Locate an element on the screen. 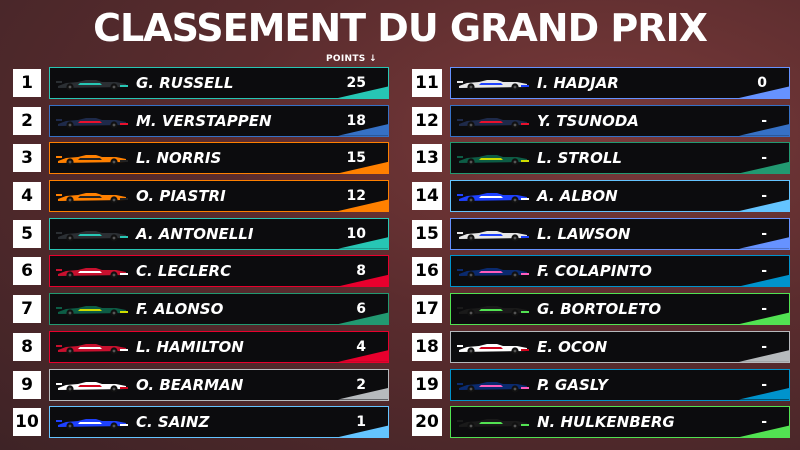 The width and height of the screenshot is (800, 450). standing-row: 14 A. ALBON - is located at coordinates (602, 196).